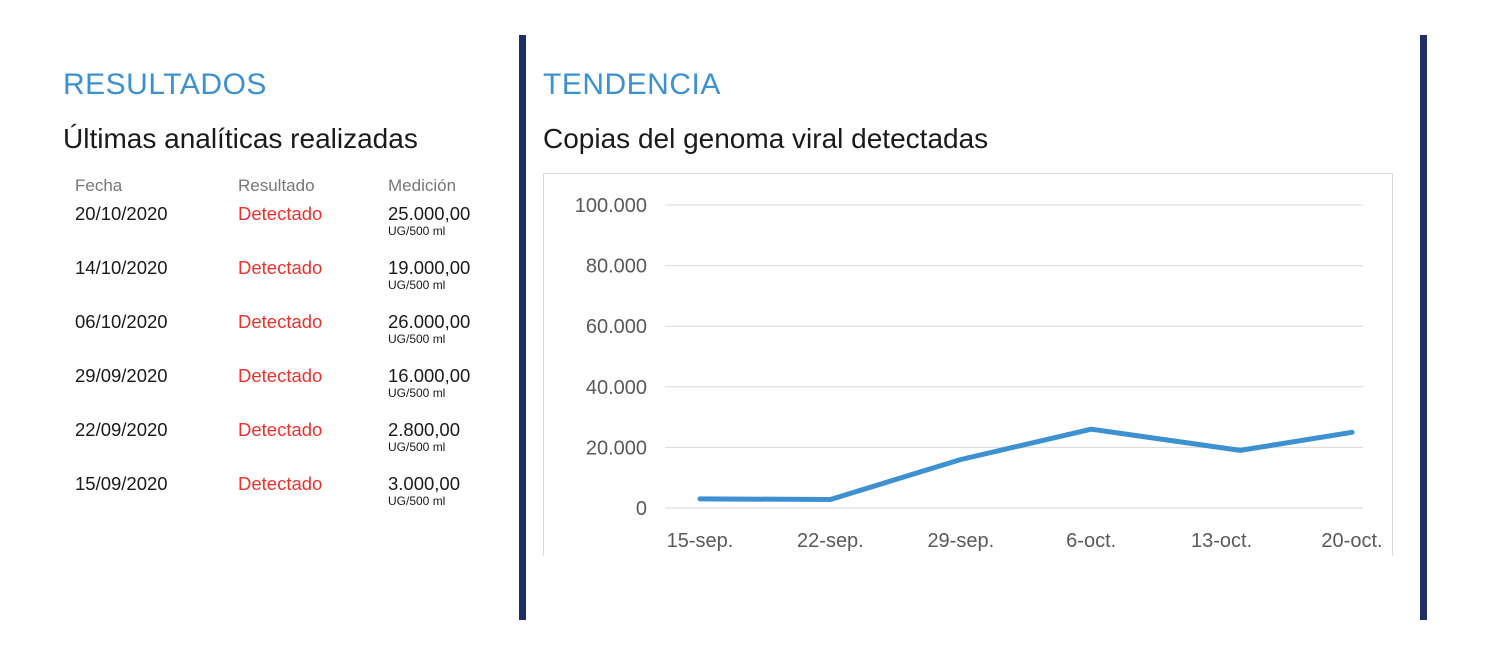 Image resolution: width=1500 pixels, height=653 pixels. Describe the element at coordinates (165, 84) in the screenshot. I see `results-title: RESULTADOS` at that location.